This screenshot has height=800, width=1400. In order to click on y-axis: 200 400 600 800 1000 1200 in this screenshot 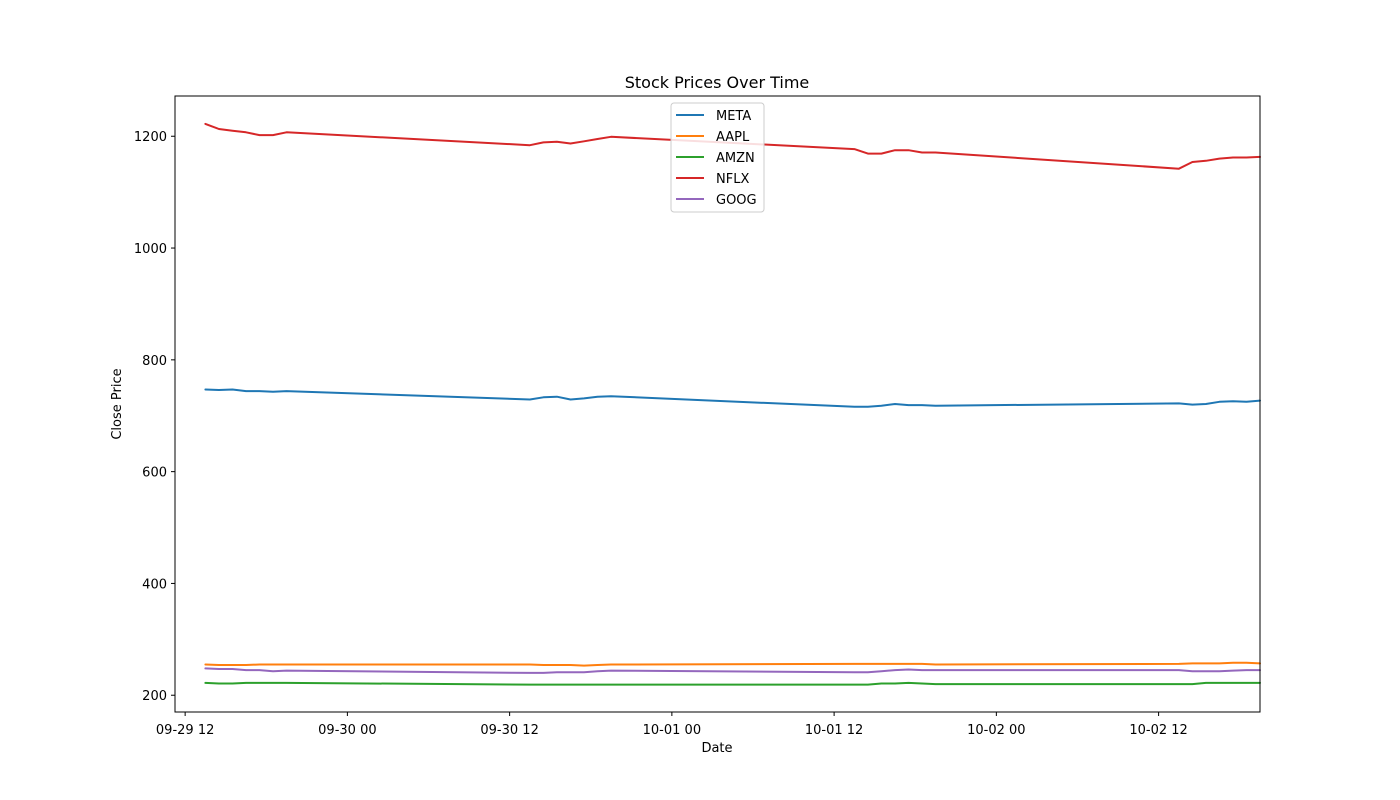, I will do `click(154, 417)`.